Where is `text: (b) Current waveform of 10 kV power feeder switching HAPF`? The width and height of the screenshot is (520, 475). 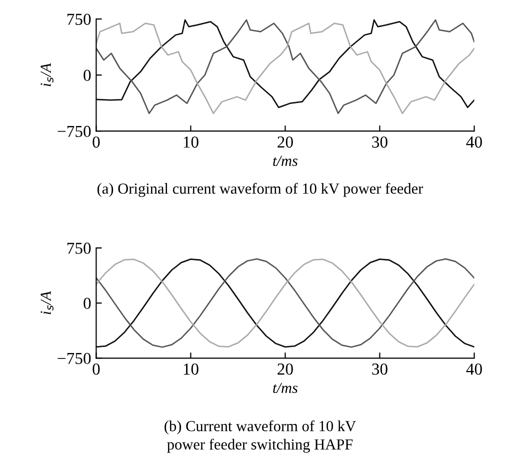 text: (b) Current waveform of 10 kV power feeder switching HAPF is located at coordinates (260, 436).